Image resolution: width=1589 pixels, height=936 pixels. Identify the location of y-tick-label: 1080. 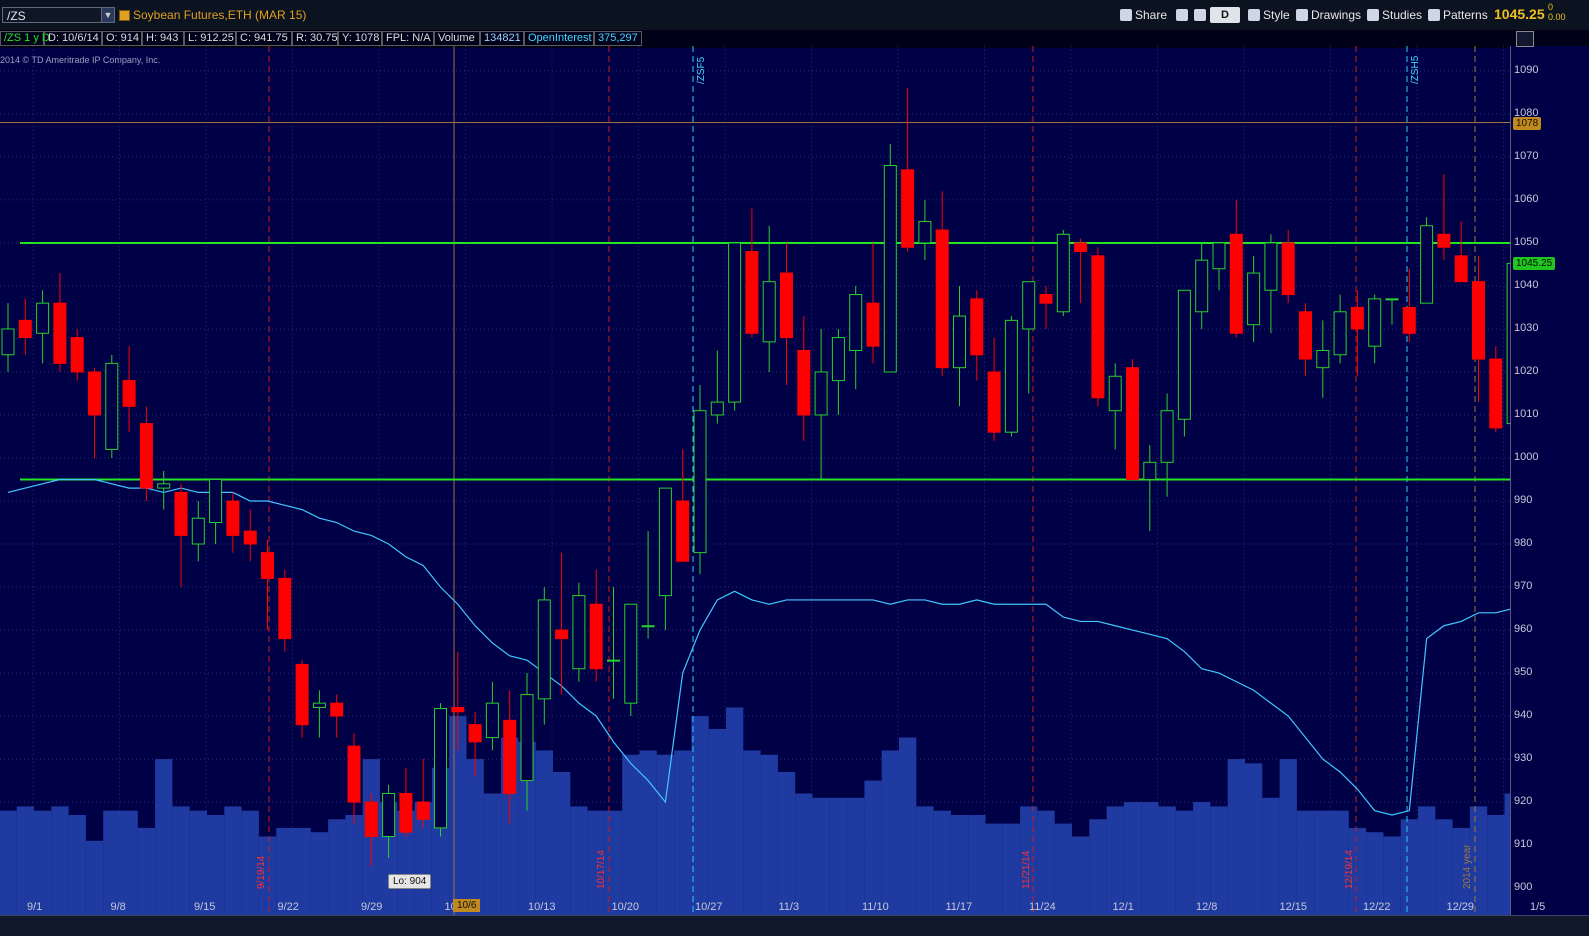
(1526, 112).